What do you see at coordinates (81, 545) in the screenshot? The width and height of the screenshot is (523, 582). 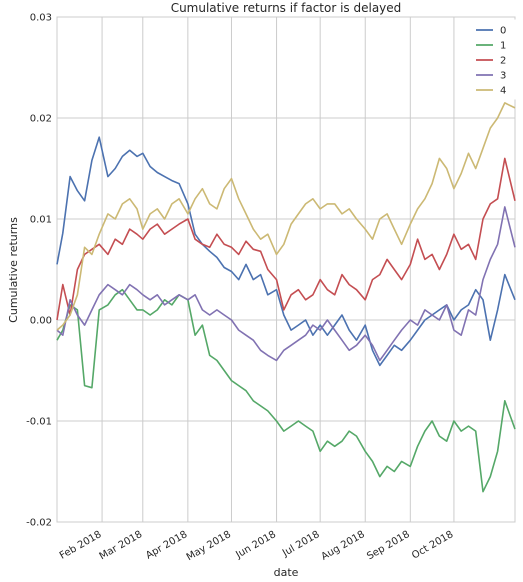 I see `x-tick-label: Feb 2018` at bounding box center [81, 545].